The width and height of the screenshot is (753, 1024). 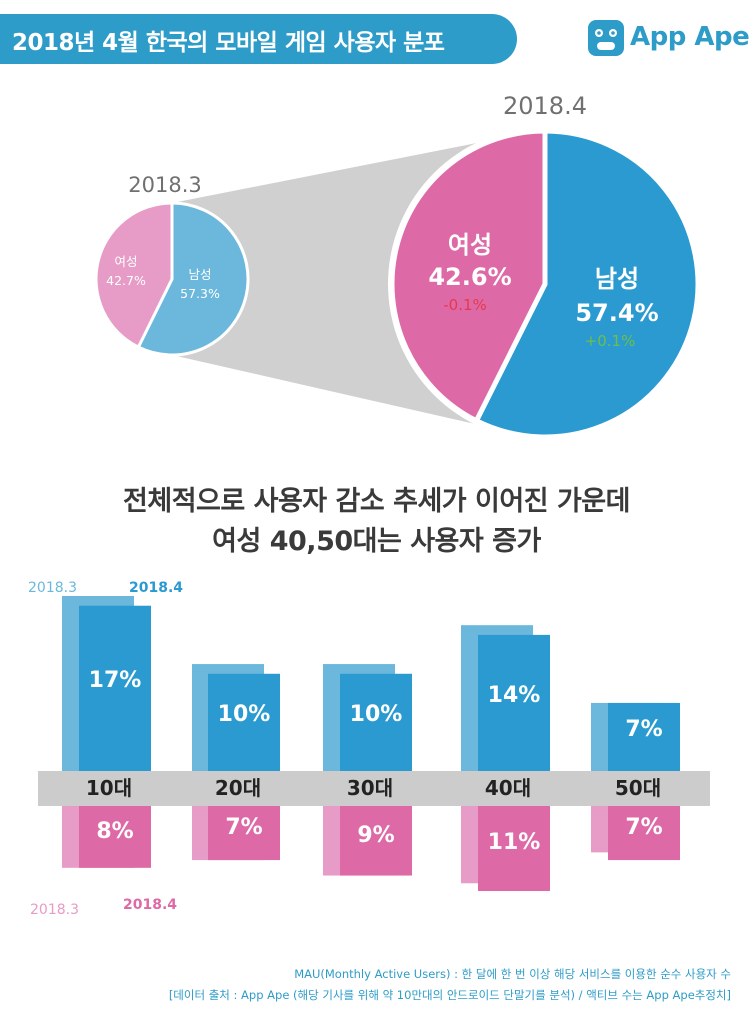 What do you see at coordinates (376, 541) in the screenshot?
I see `heading-line-2: 여성 40,50대는 사용자 증가` at bounding box center [376, 541].